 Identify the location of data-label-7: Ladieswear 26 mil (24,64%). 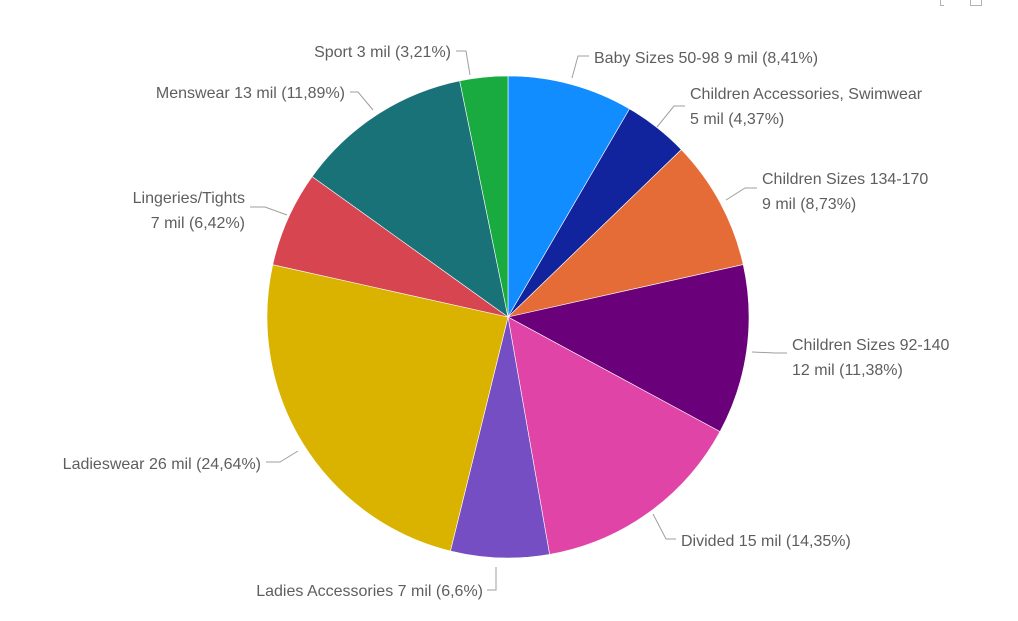
(162, 464).